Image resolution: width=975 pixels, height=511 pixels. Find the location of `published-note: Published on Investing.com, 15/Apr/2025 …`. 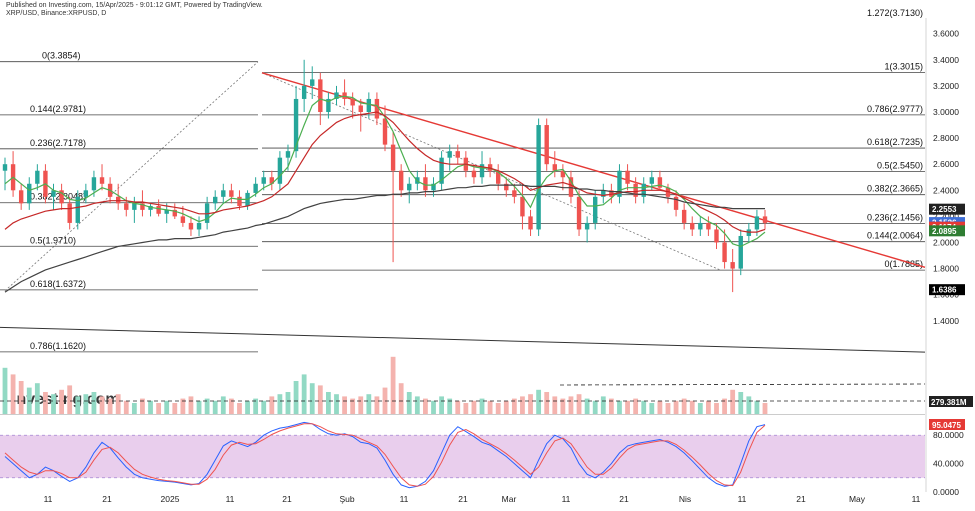

published-note: Published on Investing.com, 15/Apr/2025 … is located at coordinates (134, 5).